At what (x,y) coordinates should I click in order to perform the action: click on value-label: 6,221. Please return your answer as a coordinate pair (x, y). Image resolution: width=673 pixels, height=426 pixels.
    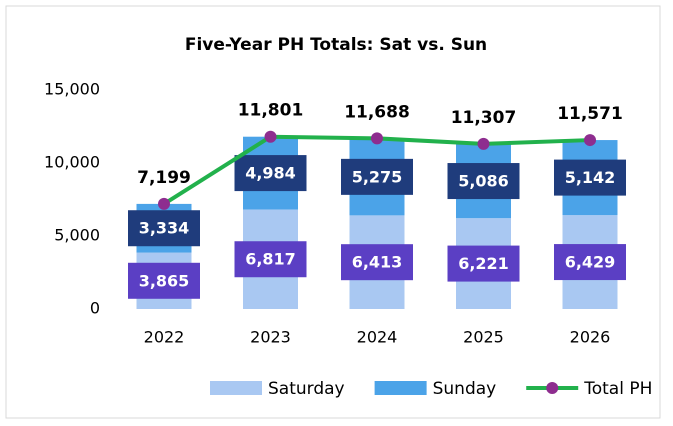
    Looking at the image, I should click on (483, 263).